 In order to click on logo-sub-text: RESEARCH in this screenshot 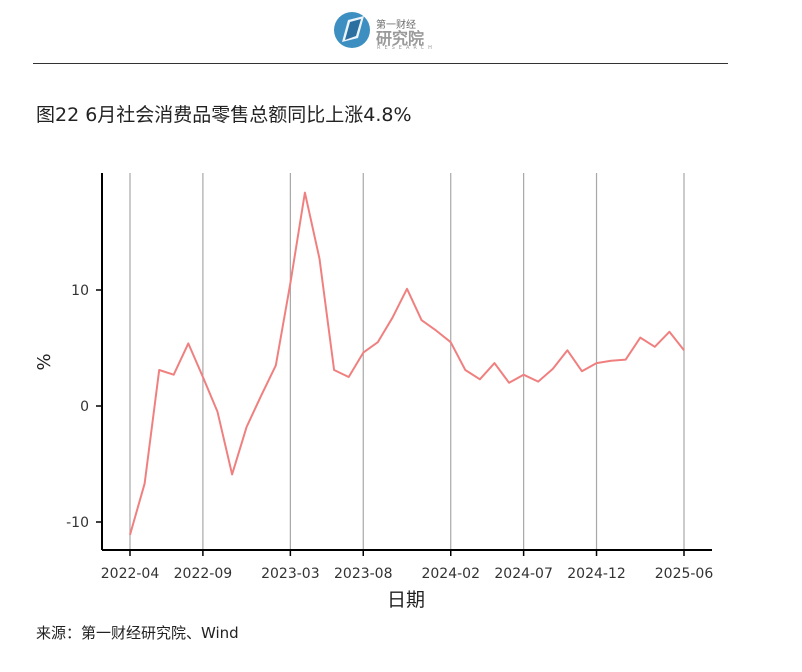, I will do `click(406, 48)`.